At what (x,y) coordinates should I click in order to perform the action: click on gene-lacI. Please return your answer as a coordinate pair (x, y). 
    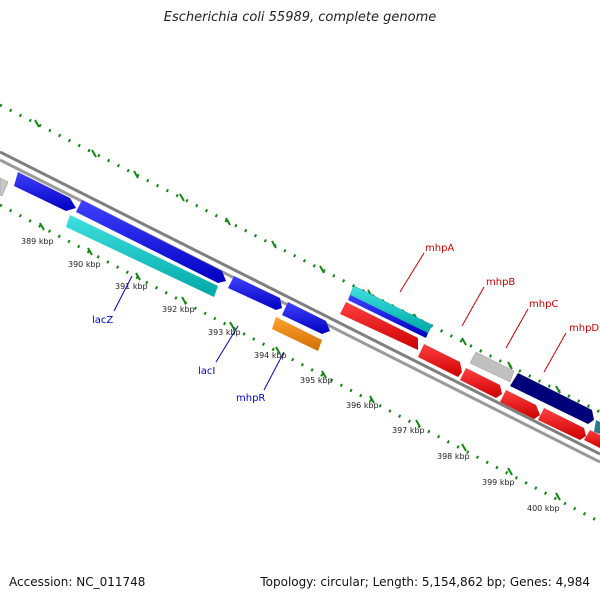
    Looking at the image, I should click on (306, 318).